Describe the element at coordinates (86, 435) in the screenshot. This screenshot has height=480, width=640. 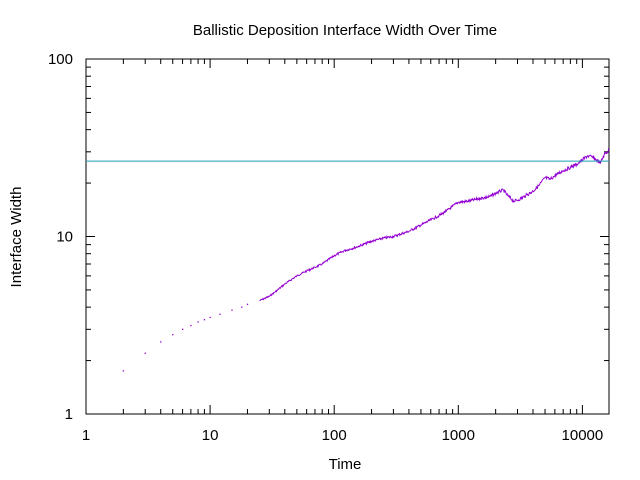
I see `x-tick-label-0: 1` at that location.